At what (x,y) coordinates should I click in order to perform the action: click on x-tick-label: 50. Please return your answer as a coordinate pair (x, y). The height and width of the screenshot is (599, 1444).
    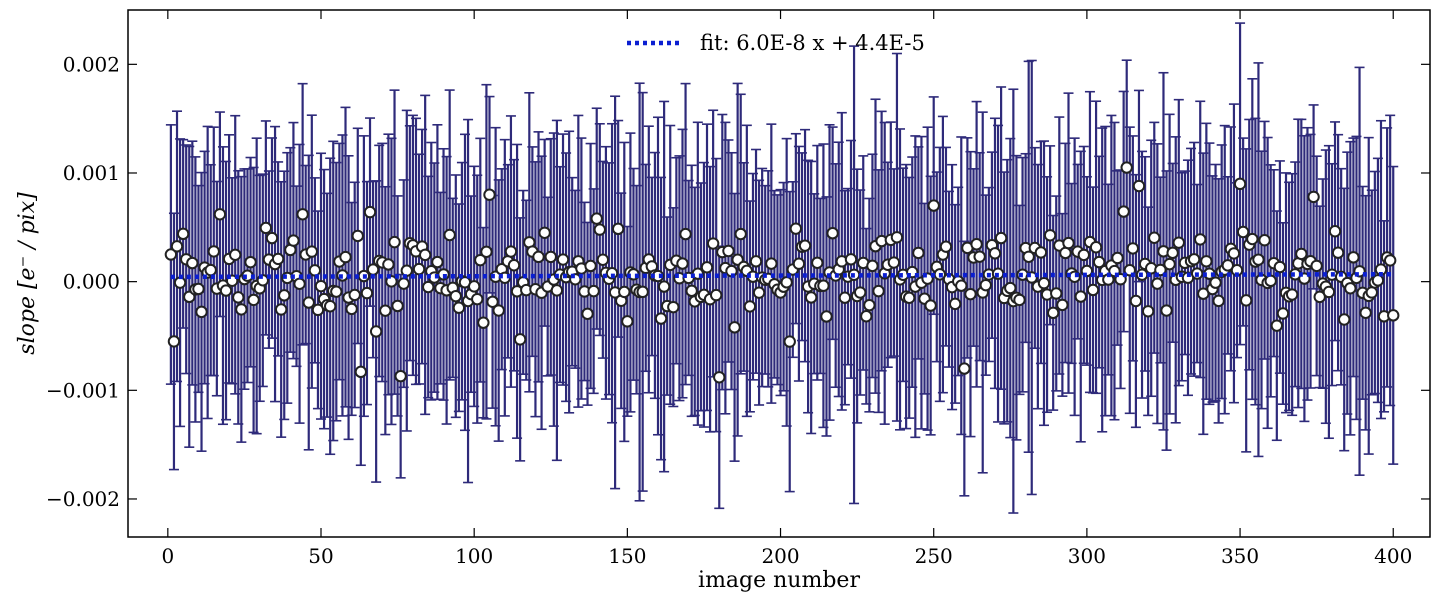
    Looking at the image, I should click on (320, 556).